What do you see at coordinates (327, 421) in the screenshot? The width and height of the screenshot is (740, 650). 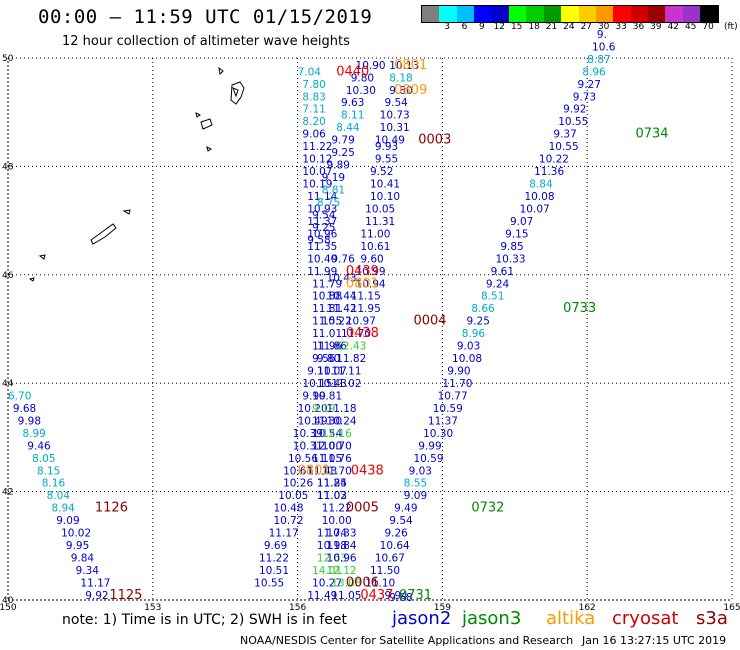 I see `wave-height-point: 11.30` at bounding box center [327, 421].